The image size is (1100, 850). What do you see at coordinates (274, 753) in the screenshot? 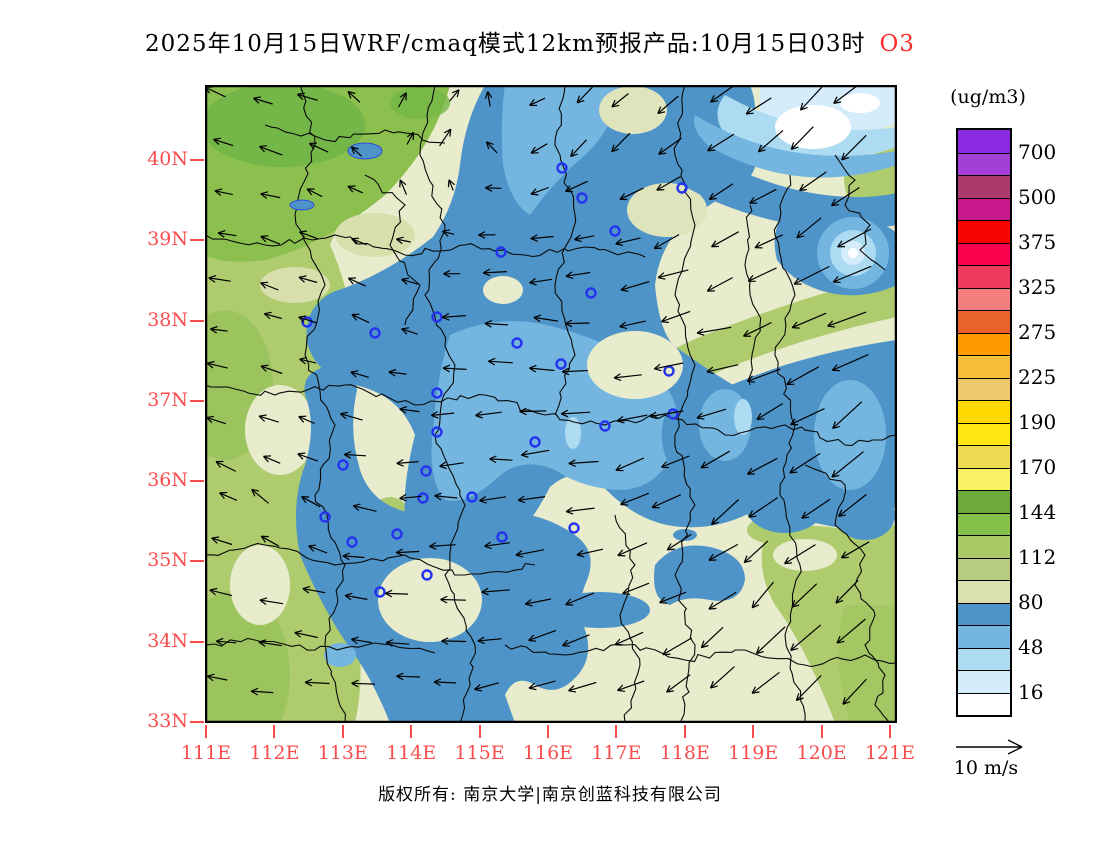
I see `lon-label-112E: 112E` at bounding box center [274, 753].